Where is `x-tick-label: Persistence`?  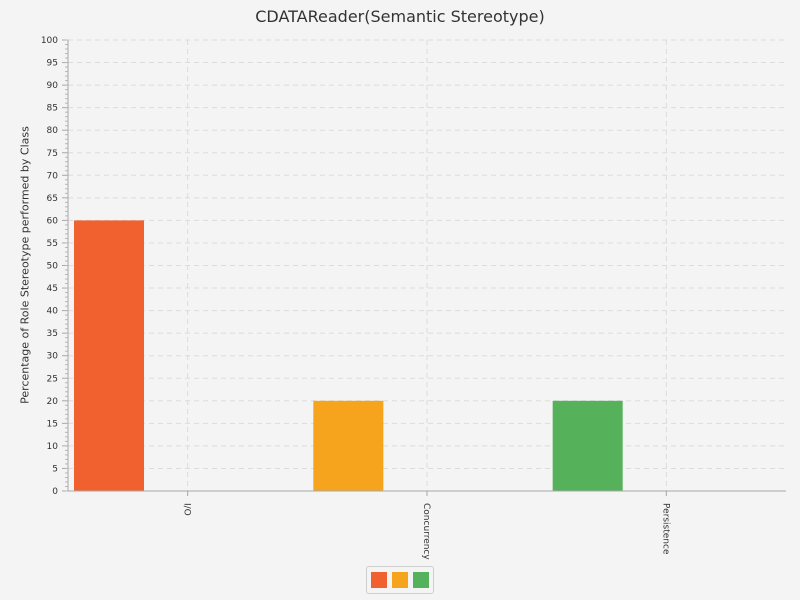
x-tick-label: Persistence is located at coordinates (665, 529).